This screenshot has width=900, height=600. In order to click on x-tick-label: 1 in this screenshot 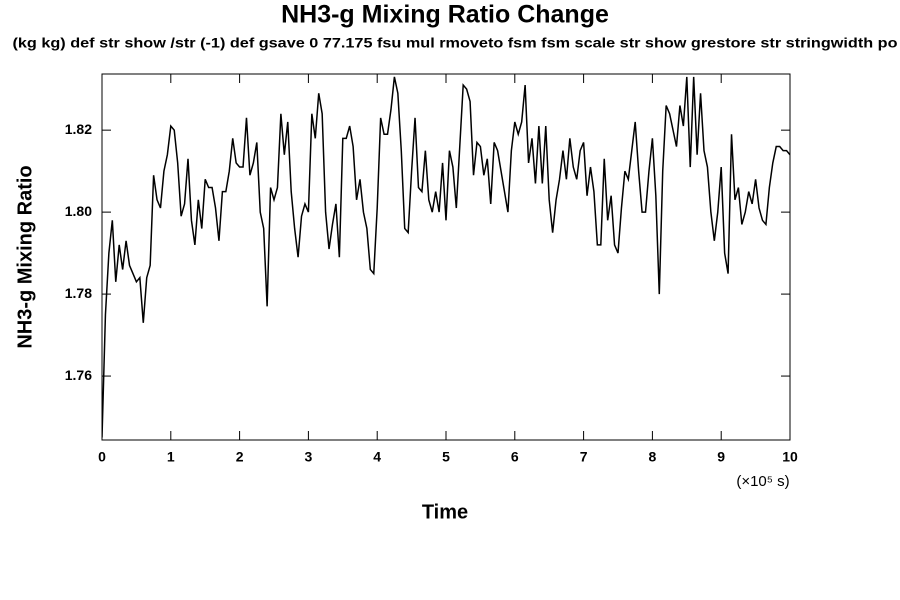, I will do `click(171, 457)`.